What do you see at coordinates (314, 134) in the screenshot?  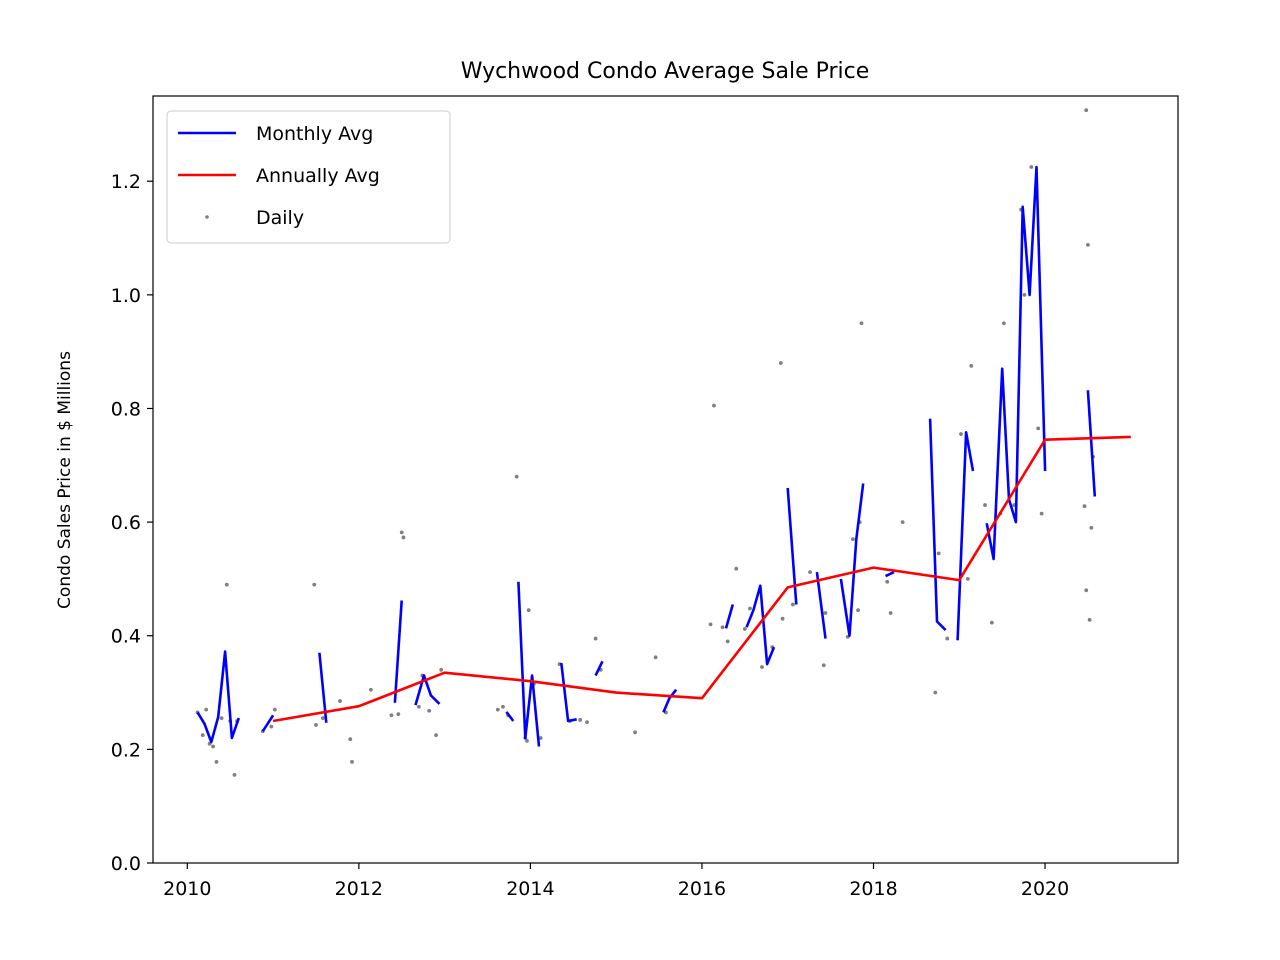 I see `legend-monthly-label: Monthly Avg` at bounding box center [314, 134].